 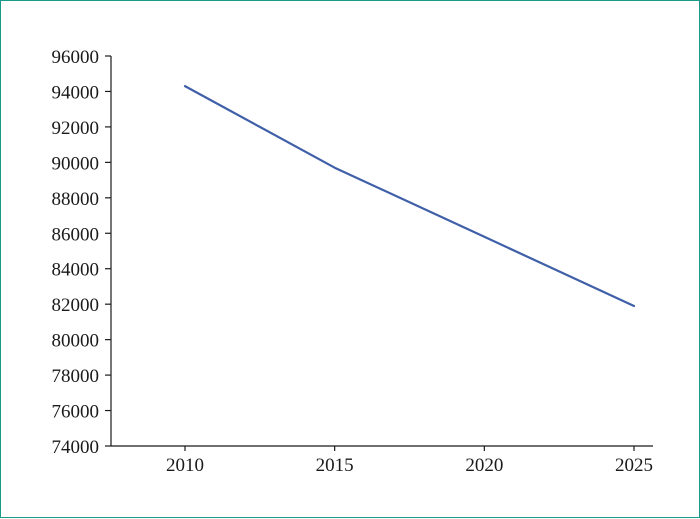 What do you see at coordinates (76, 341) in the screenshot?
I see `y-tick-label: 80000` at bounding box center [76, 341].